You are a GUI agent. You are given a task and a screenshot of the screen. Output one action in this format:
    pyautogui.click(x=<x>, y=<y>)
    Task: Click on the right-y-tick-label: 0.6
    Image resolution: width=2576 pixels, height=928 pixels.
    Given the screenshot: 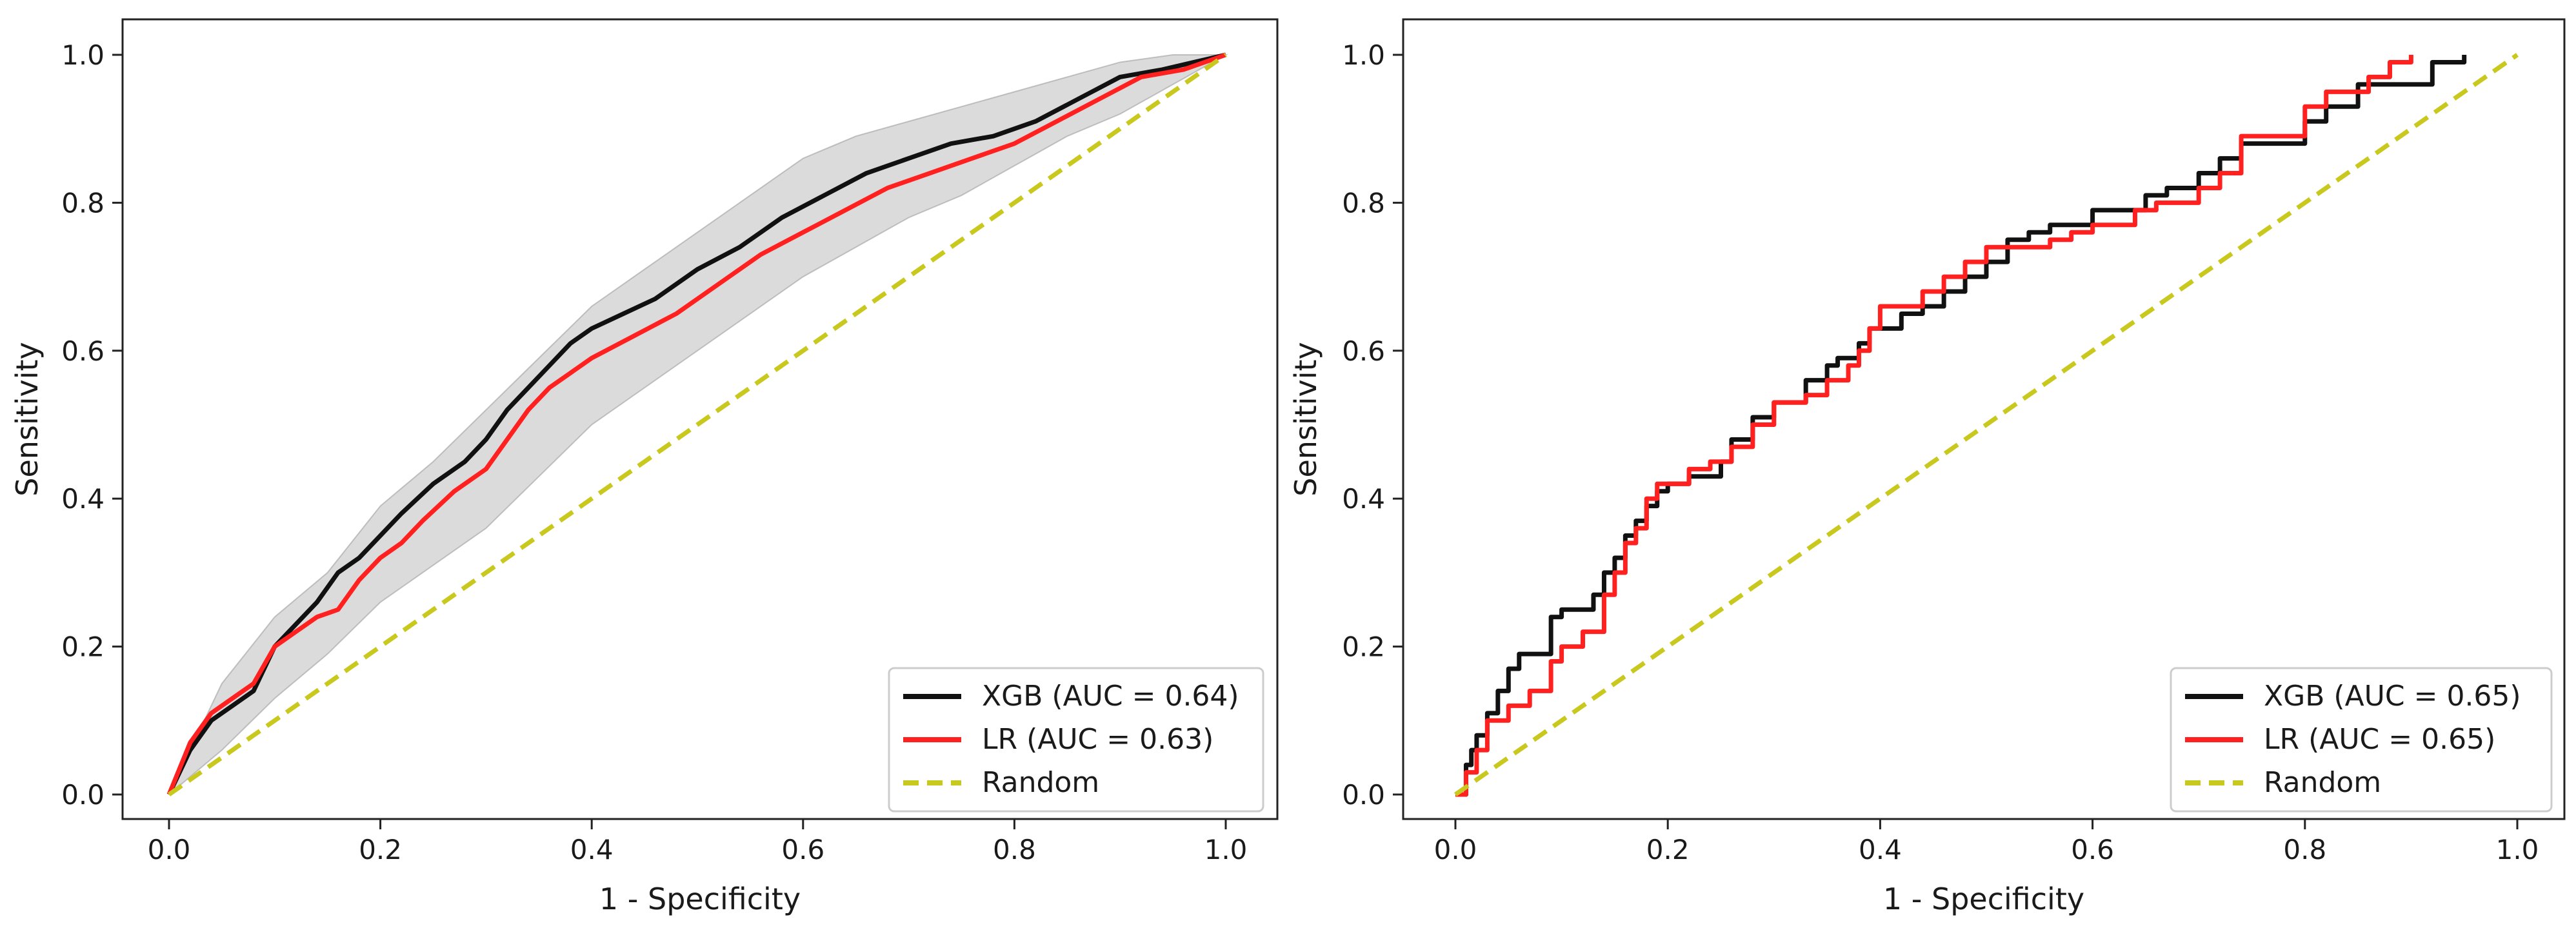 What is the action you would take?
    pyautogui.click(x=1363, y=351)
    